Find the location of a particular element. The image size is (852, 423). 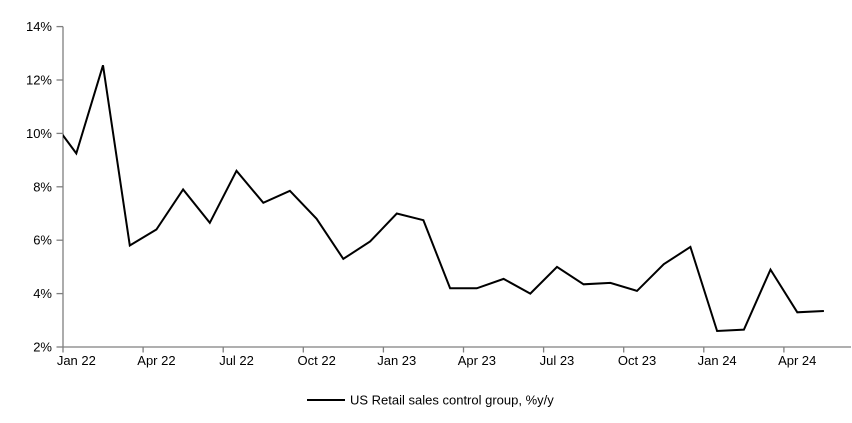

y-tick-label: 8% is located at coordinates (42, 186).